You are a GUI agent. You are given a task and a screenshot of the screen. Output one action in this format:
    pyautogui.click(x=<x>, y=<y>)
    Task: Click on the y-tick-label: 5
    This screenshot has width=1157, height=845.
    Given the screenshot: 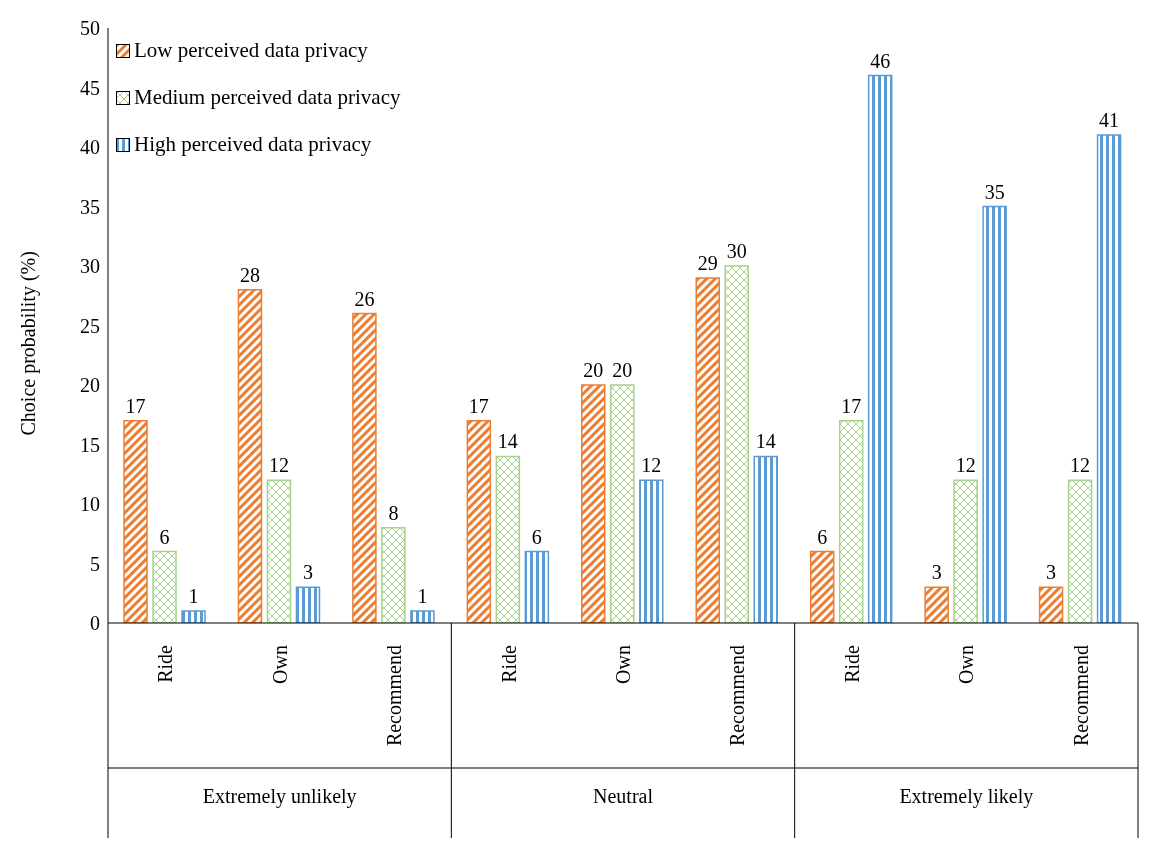 What is the action you would take?
    pyautogui.click(x=95, y=563)
    